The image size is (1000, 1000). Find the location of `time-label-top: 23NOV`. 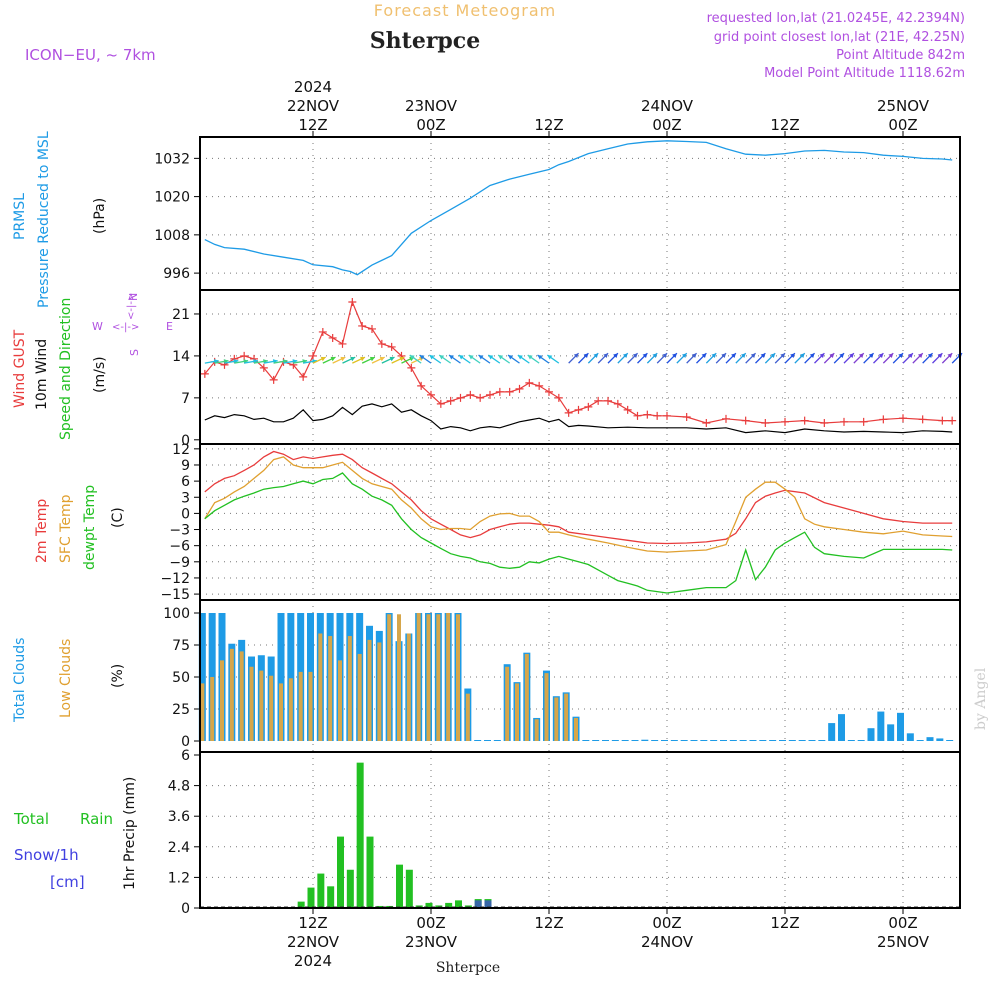

time-label-top: 23NOV is located at coordinates (431, 106).